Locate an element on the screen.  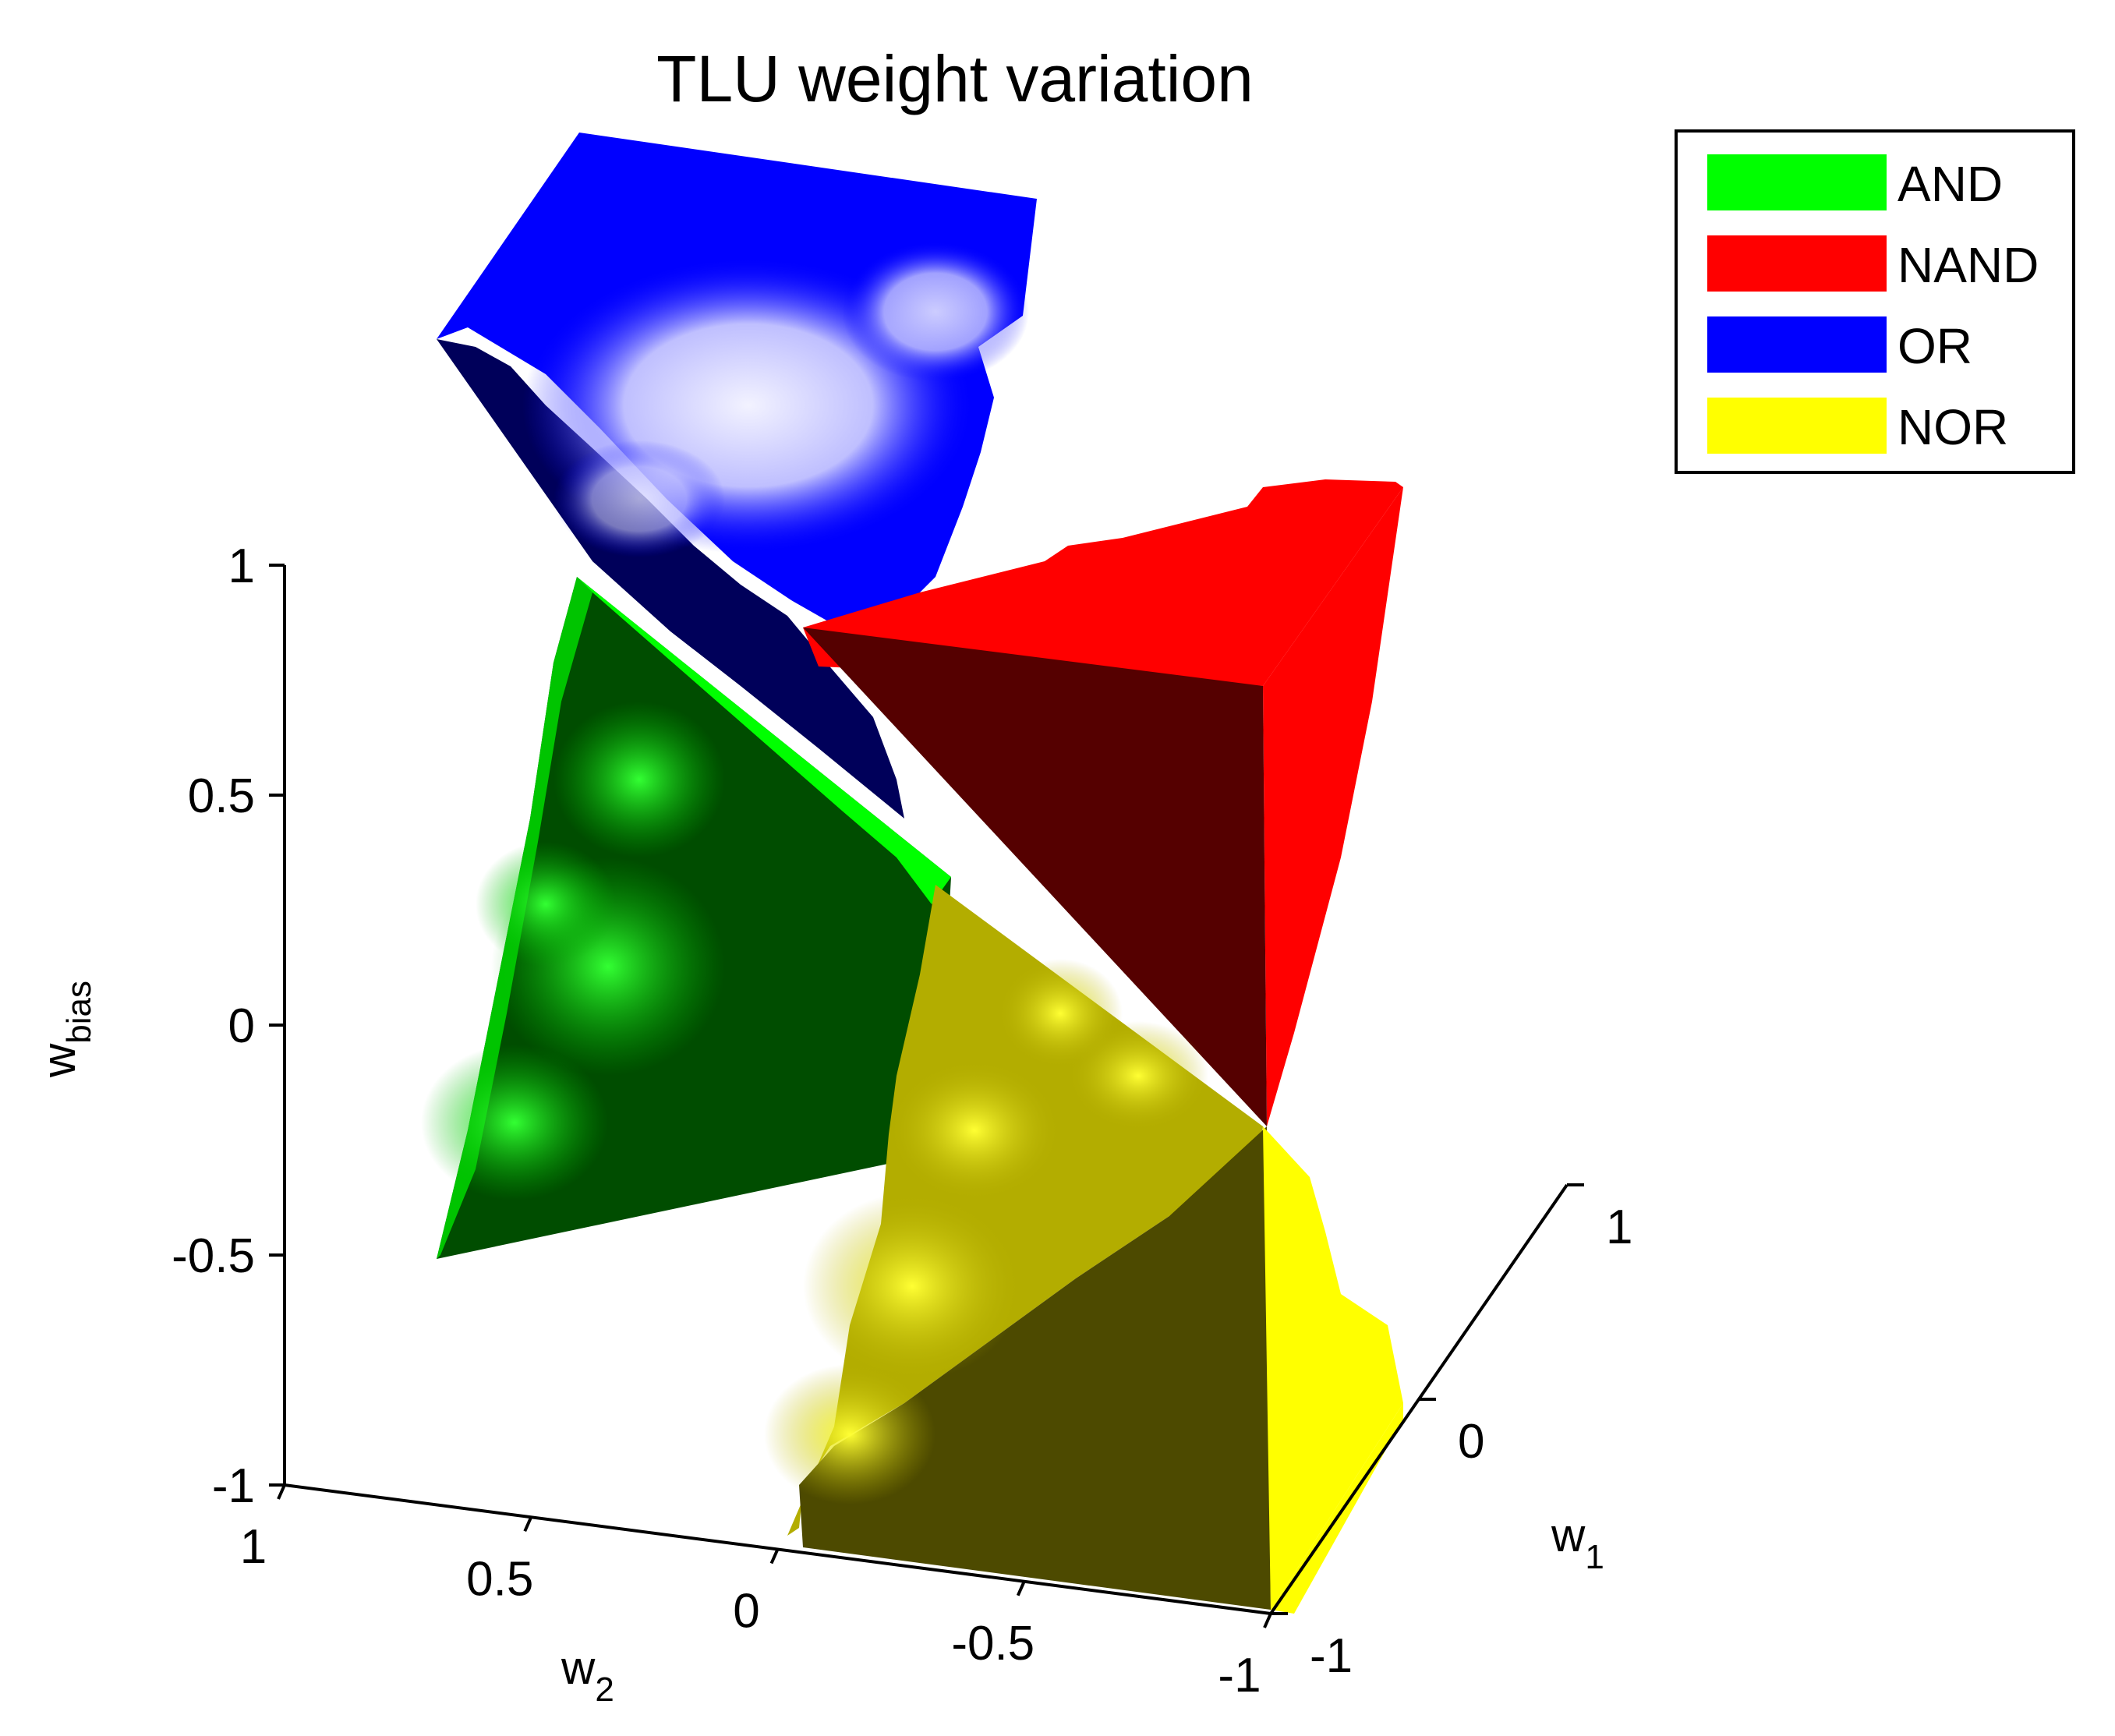
axis-x-tick-label: -1 is located at coordinates (1331, 1656).